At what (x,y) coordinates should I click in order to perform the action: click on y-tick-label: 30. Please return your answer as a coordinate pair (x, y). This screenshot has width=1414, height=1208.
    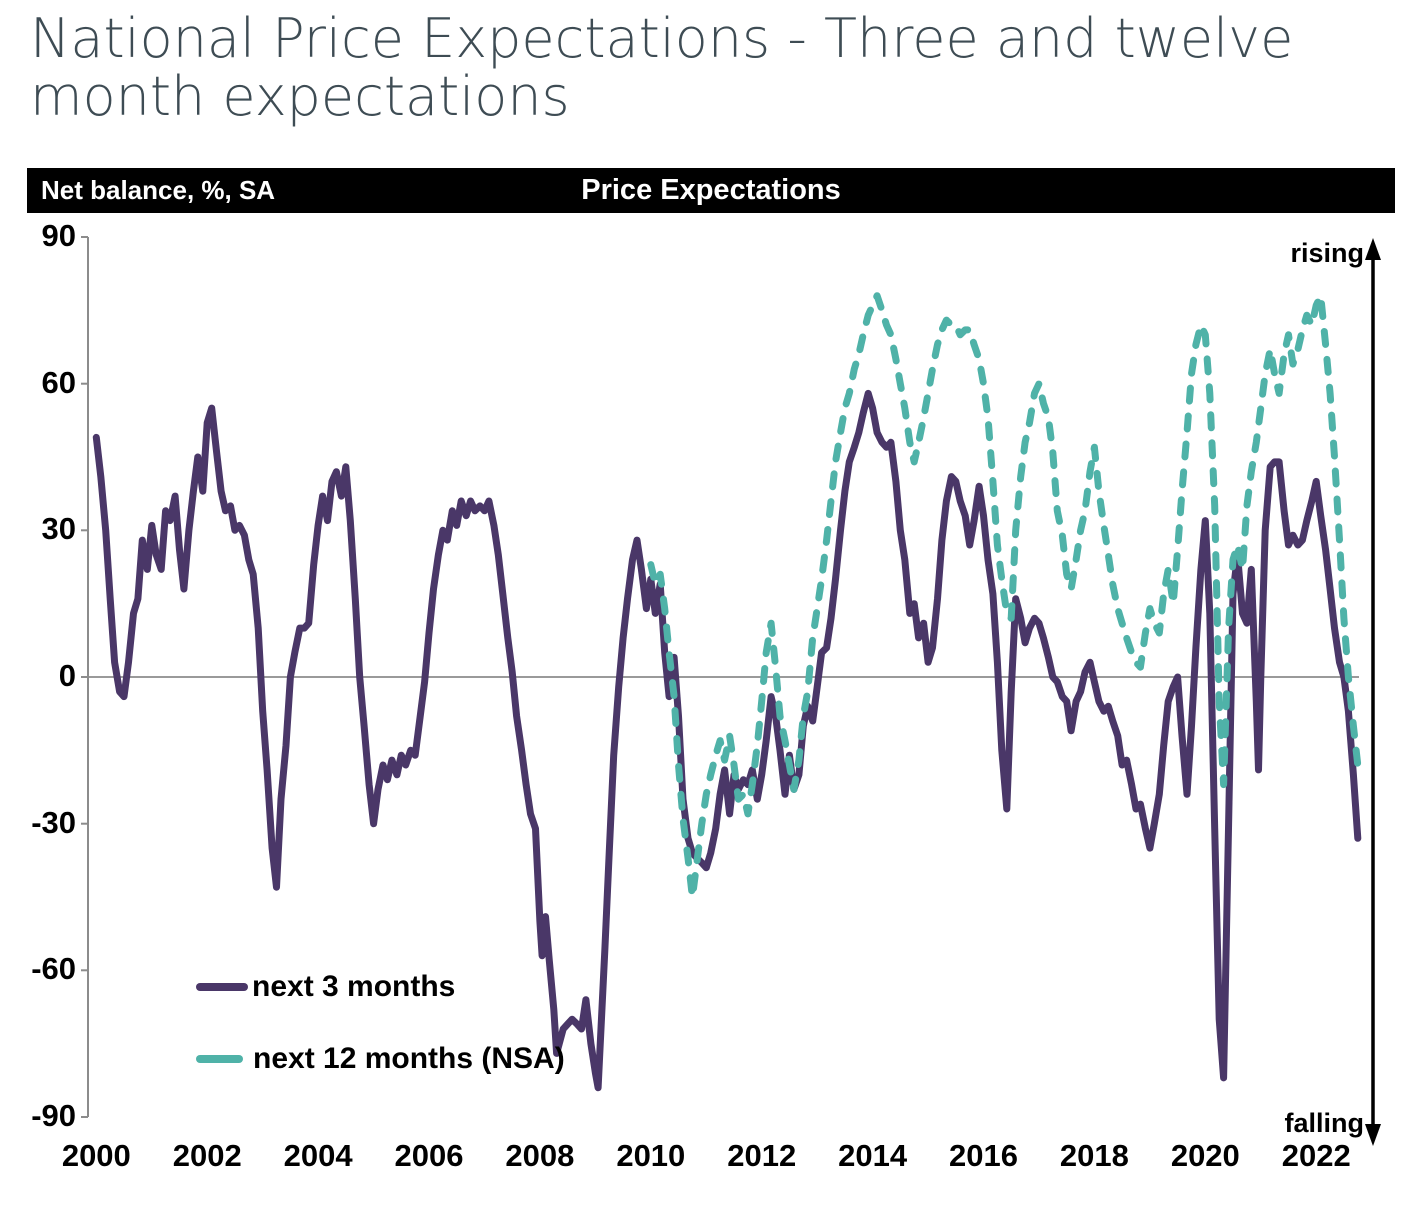
    Looking at the image, I should click on (58, 529).